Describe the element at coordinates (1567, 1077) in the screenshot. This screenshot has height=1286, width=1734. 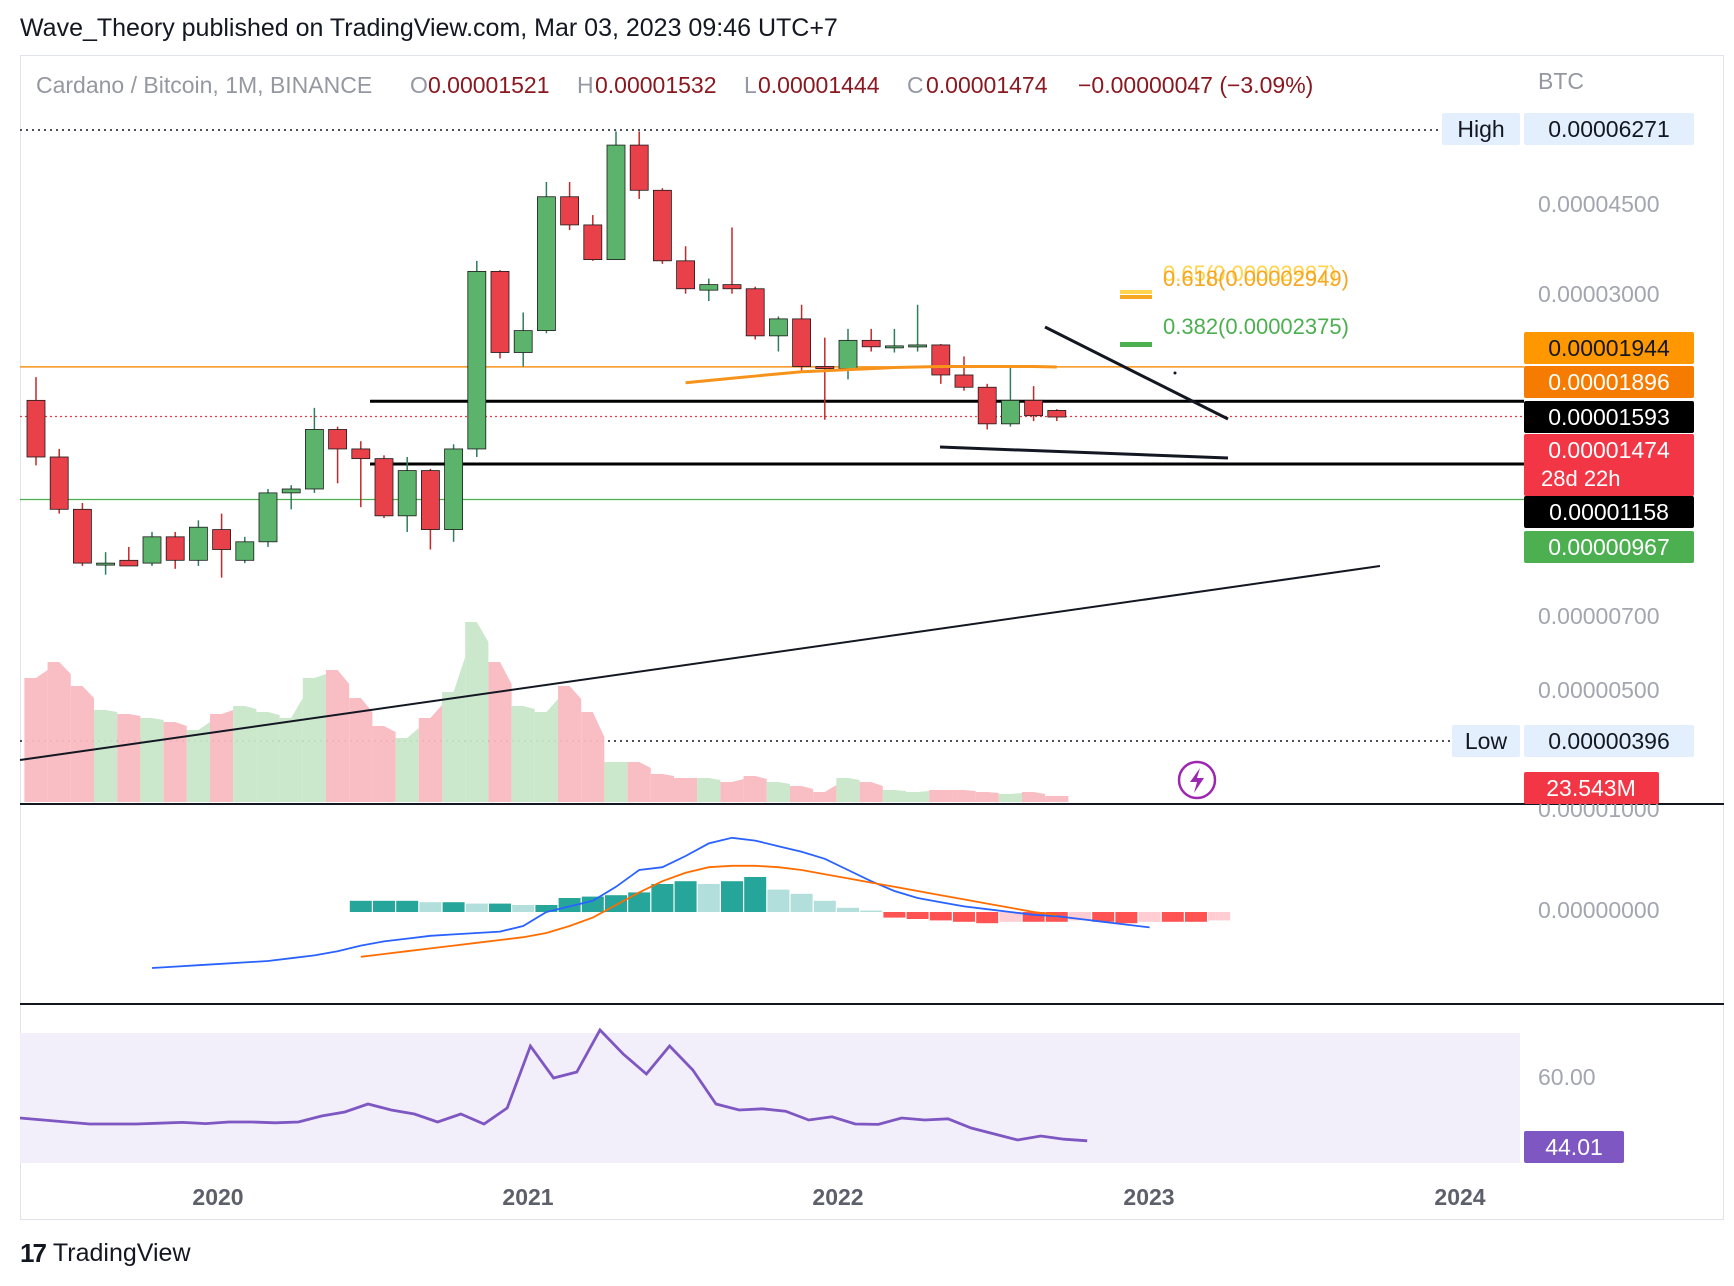
I see `rsi-60-tick: 60.00` at that location.